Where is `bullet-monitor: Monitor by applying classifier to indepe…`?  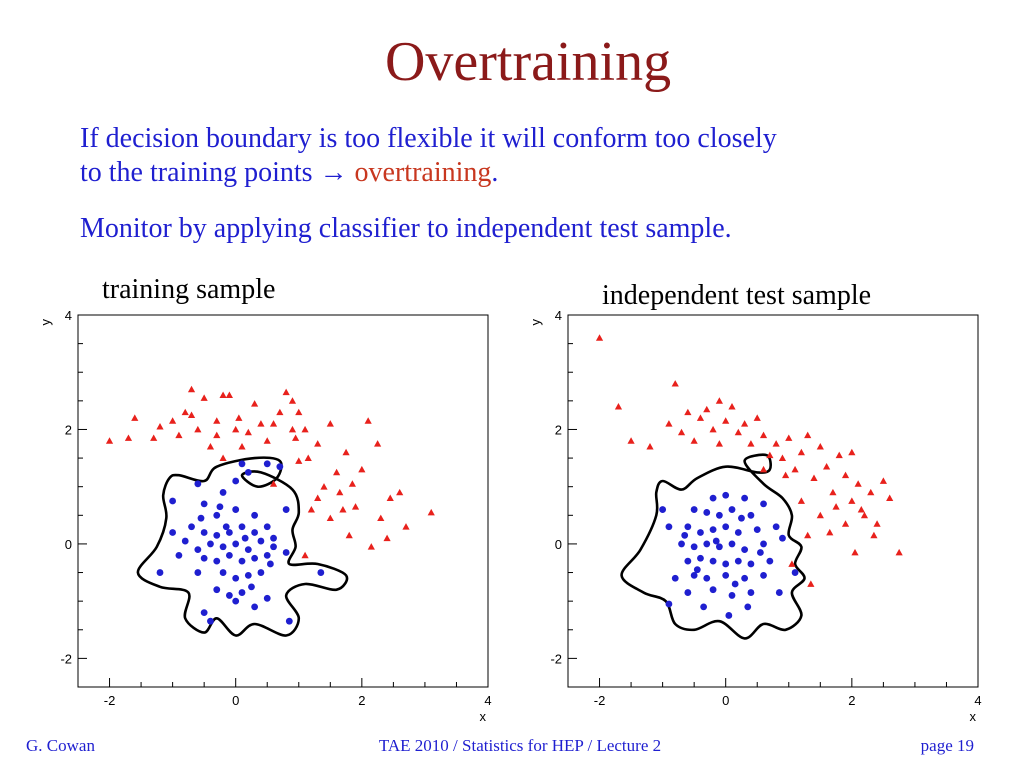 bullet-monitor: Monitor by applying classifier to indepe… is located at coordinates (406, 228).